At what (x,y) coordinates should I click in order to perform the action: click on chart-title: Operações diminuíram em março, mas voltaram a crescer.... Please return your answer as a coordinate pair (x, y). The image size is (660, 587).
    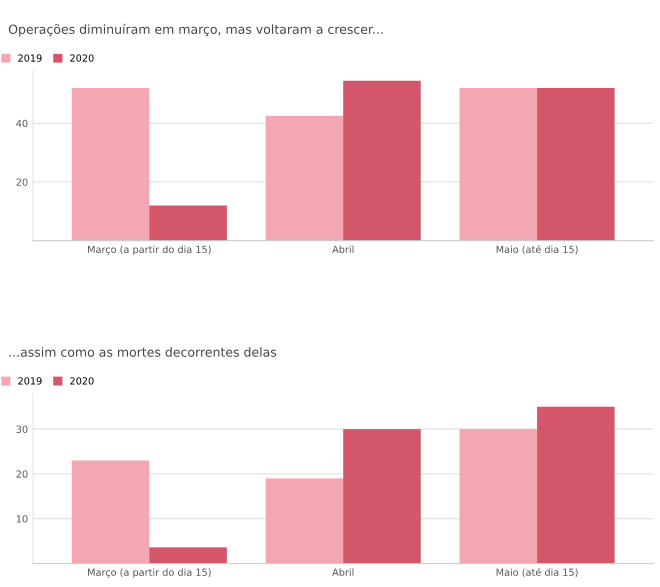
    Looking at the image, I should click on (195, 30).